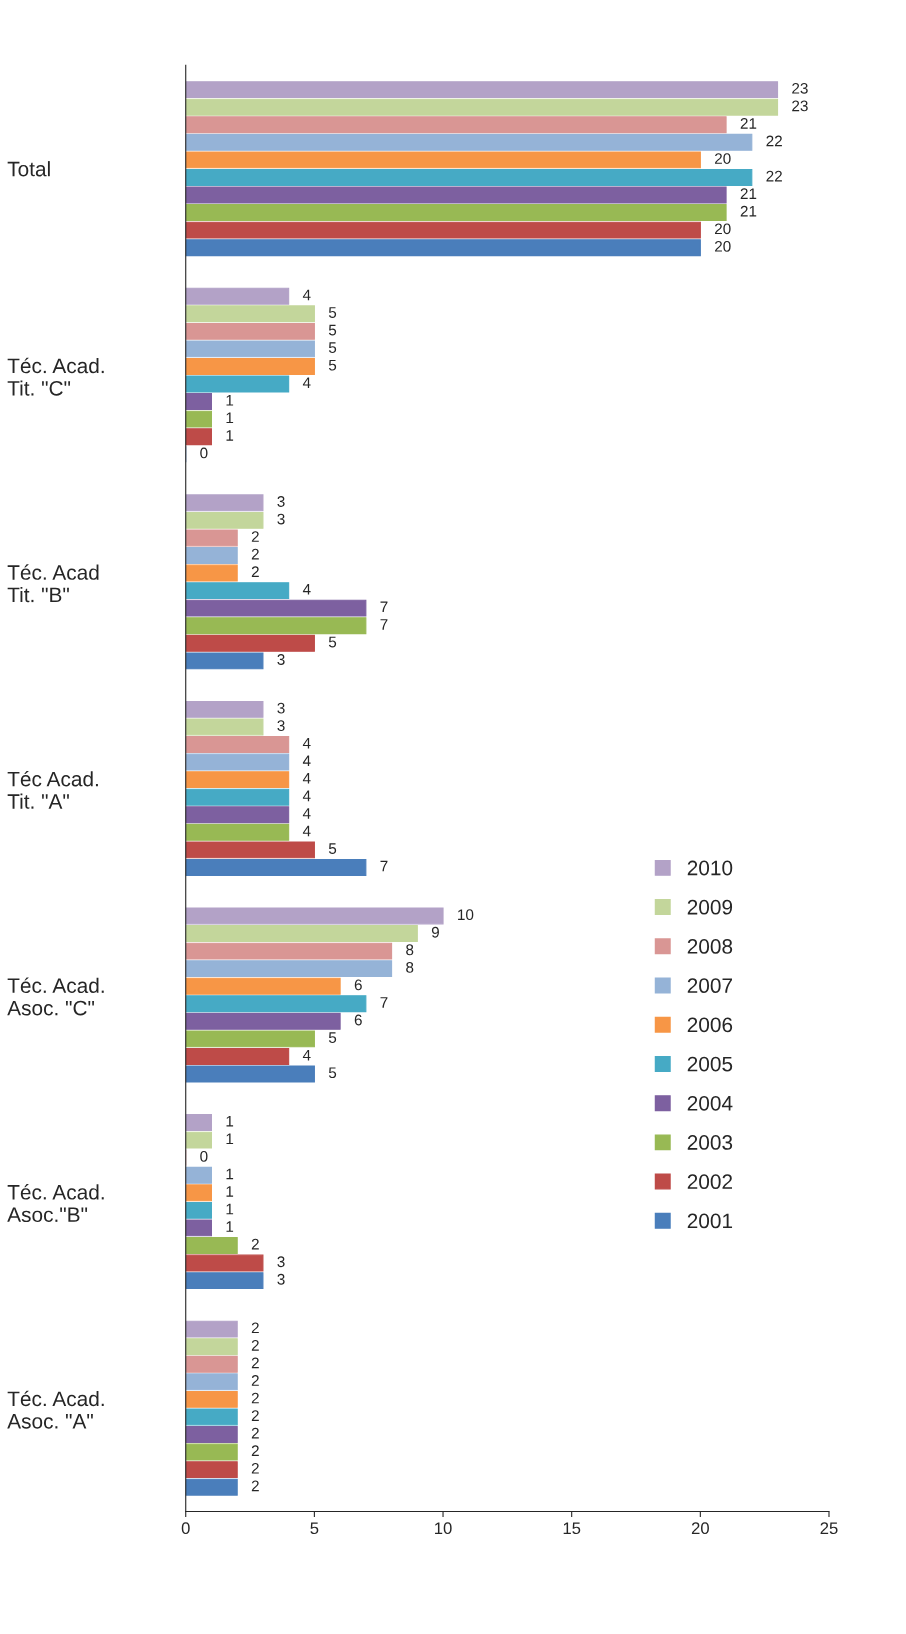 This screenshot has height=1634, width=906. Describe the element at coordinates (700, 1528) in the screenshot. I see `x-tick-label: 20` at that location.